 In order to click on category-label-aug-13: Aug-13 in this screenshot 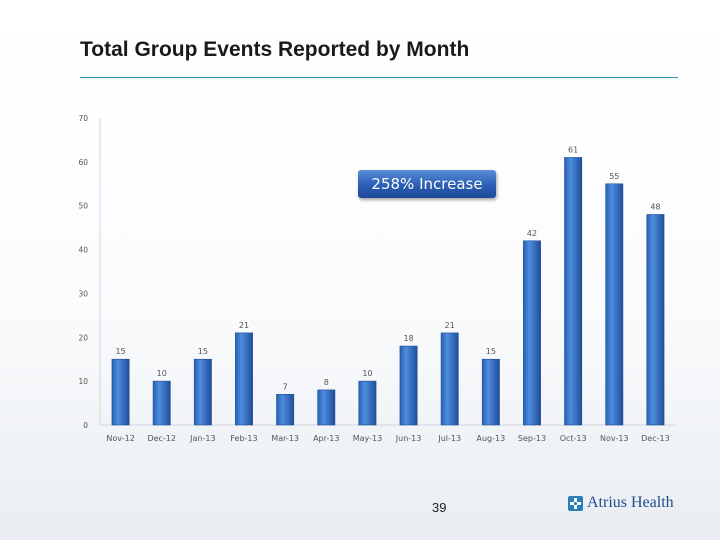, I will do `click(491, 438)`.